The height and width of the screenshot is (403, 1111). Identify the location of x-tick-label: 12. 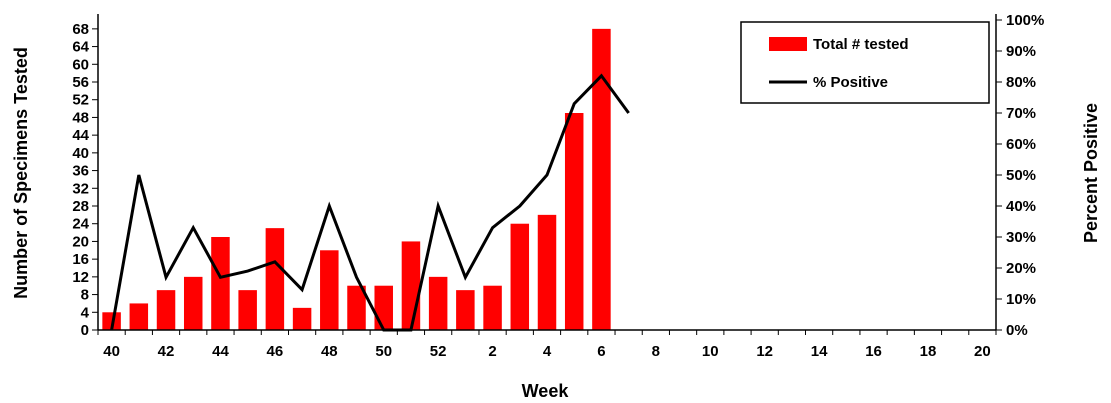
(764, 351).